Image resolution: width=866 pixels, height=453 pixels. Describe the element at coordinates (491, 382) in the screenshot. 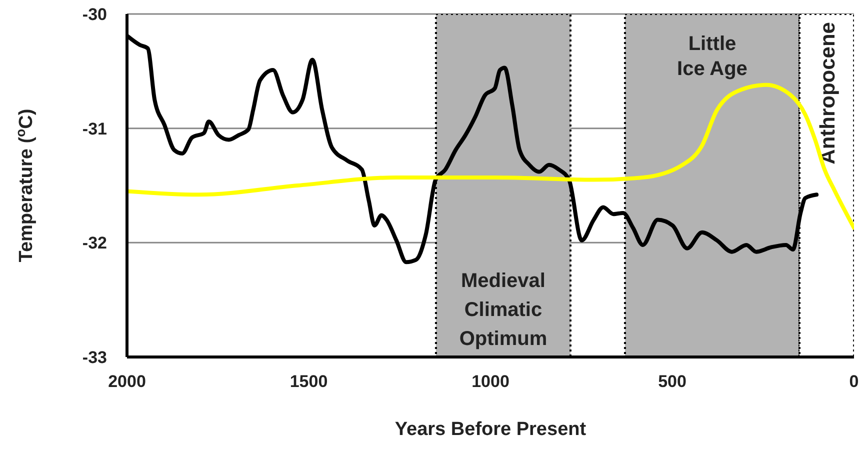

I see `x-tick-label: 1000` at that location.